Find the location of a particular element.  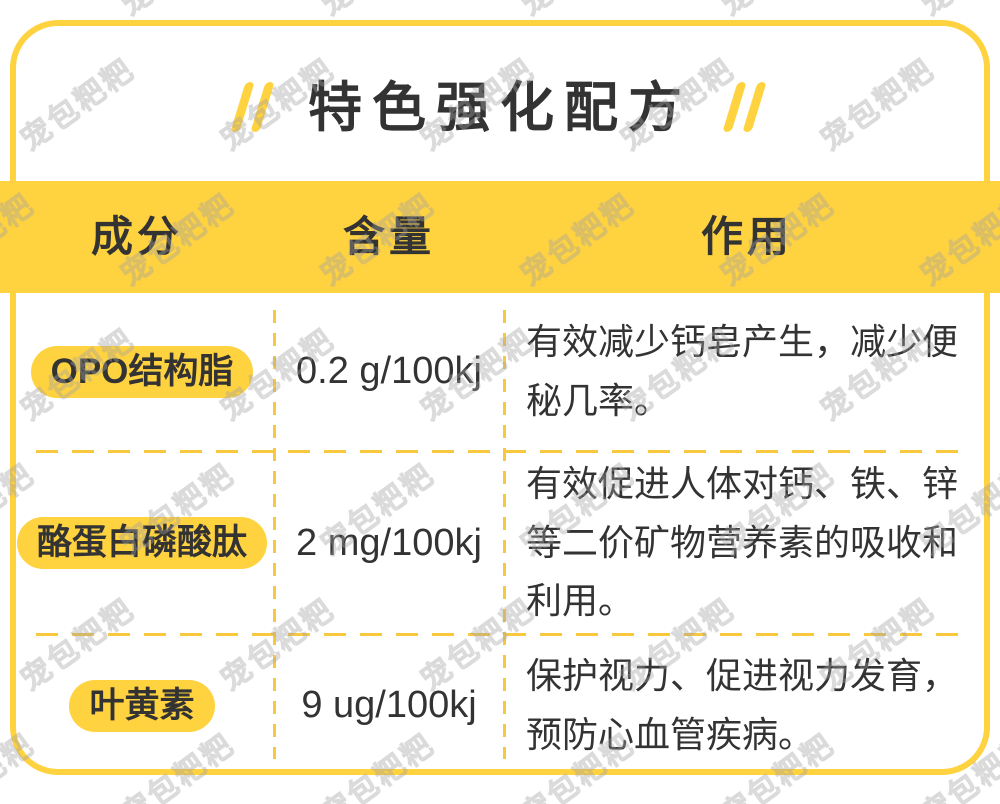

ingredient-pill: 叶黄素 is located at coordinates (142, 705).